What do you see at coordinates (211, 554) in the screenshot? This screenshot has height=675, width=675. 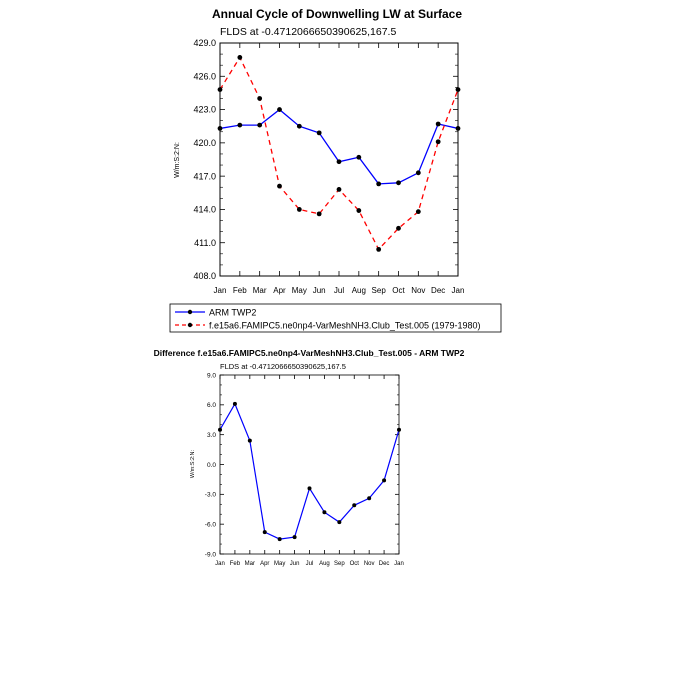 I see `bottom-ytick-label: -9.0` at bounding box center [211, 554].